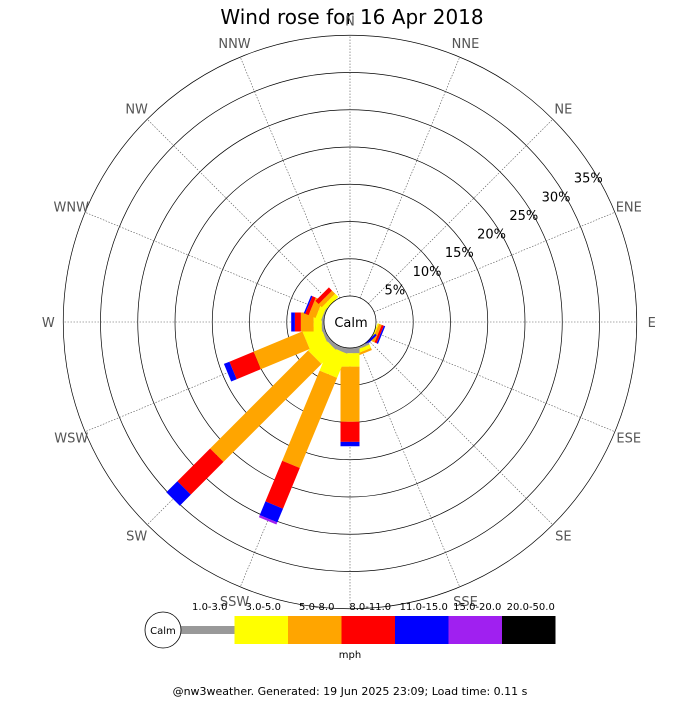  What do you see at coordinates (427, 272) in the screenshot?
I see `ring-label-2: 10%` at bounding box center [427, 272].